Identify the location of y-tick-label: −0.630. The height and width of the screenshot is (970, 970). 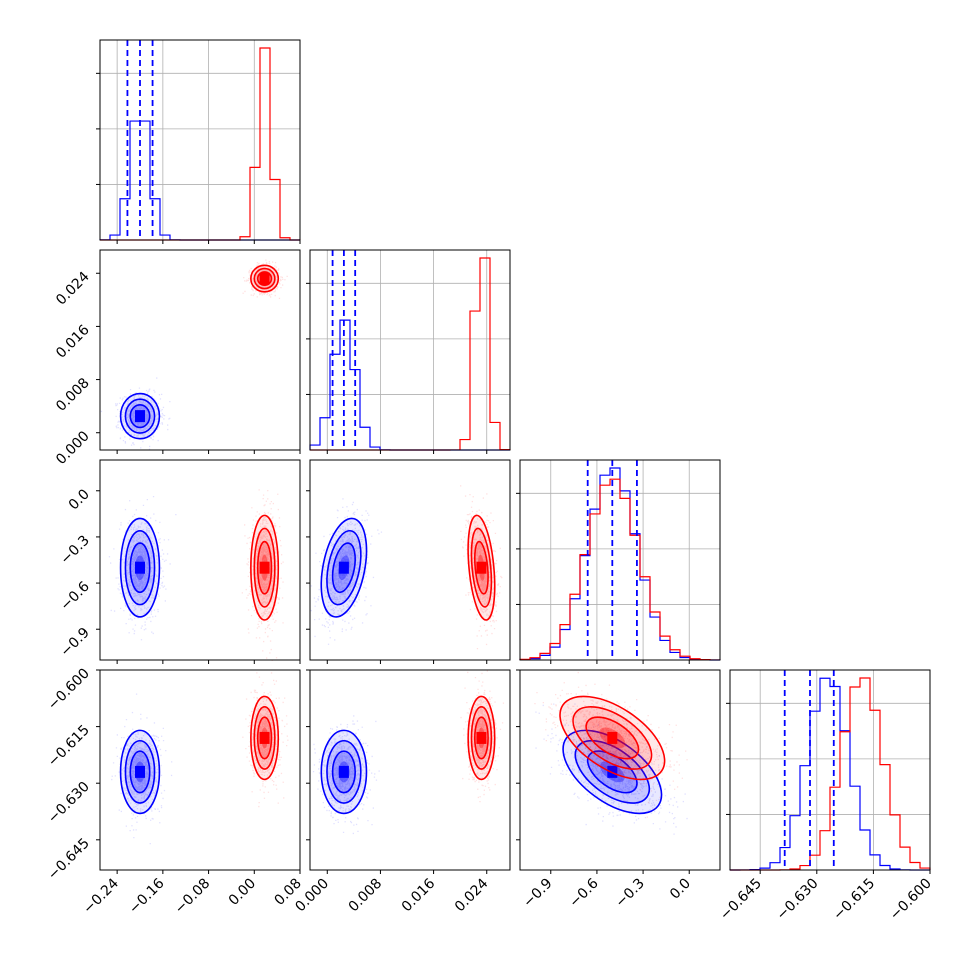
(69, 803).